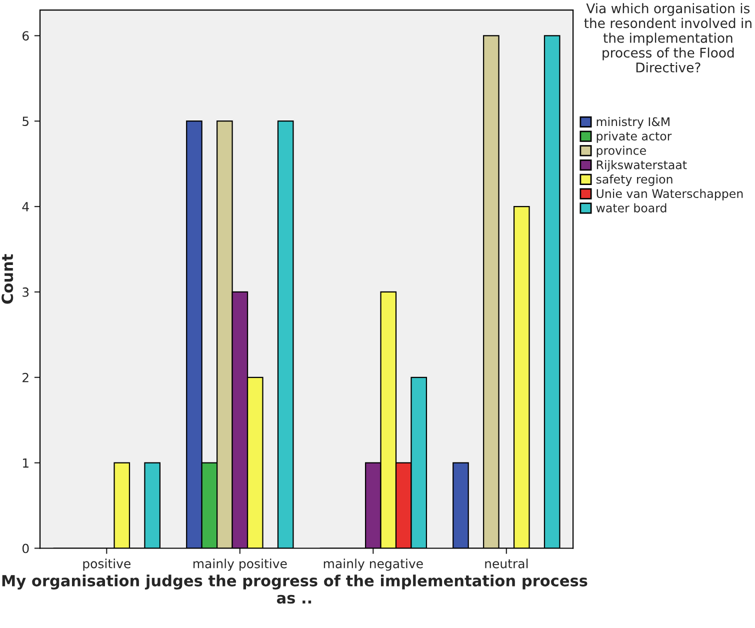 The height and width of the screenshot is (628, 755). What do you see at coordinates (25, 207) in the screenshot?
I see `y-tick-label: 4` at bounding box center [25, 207].